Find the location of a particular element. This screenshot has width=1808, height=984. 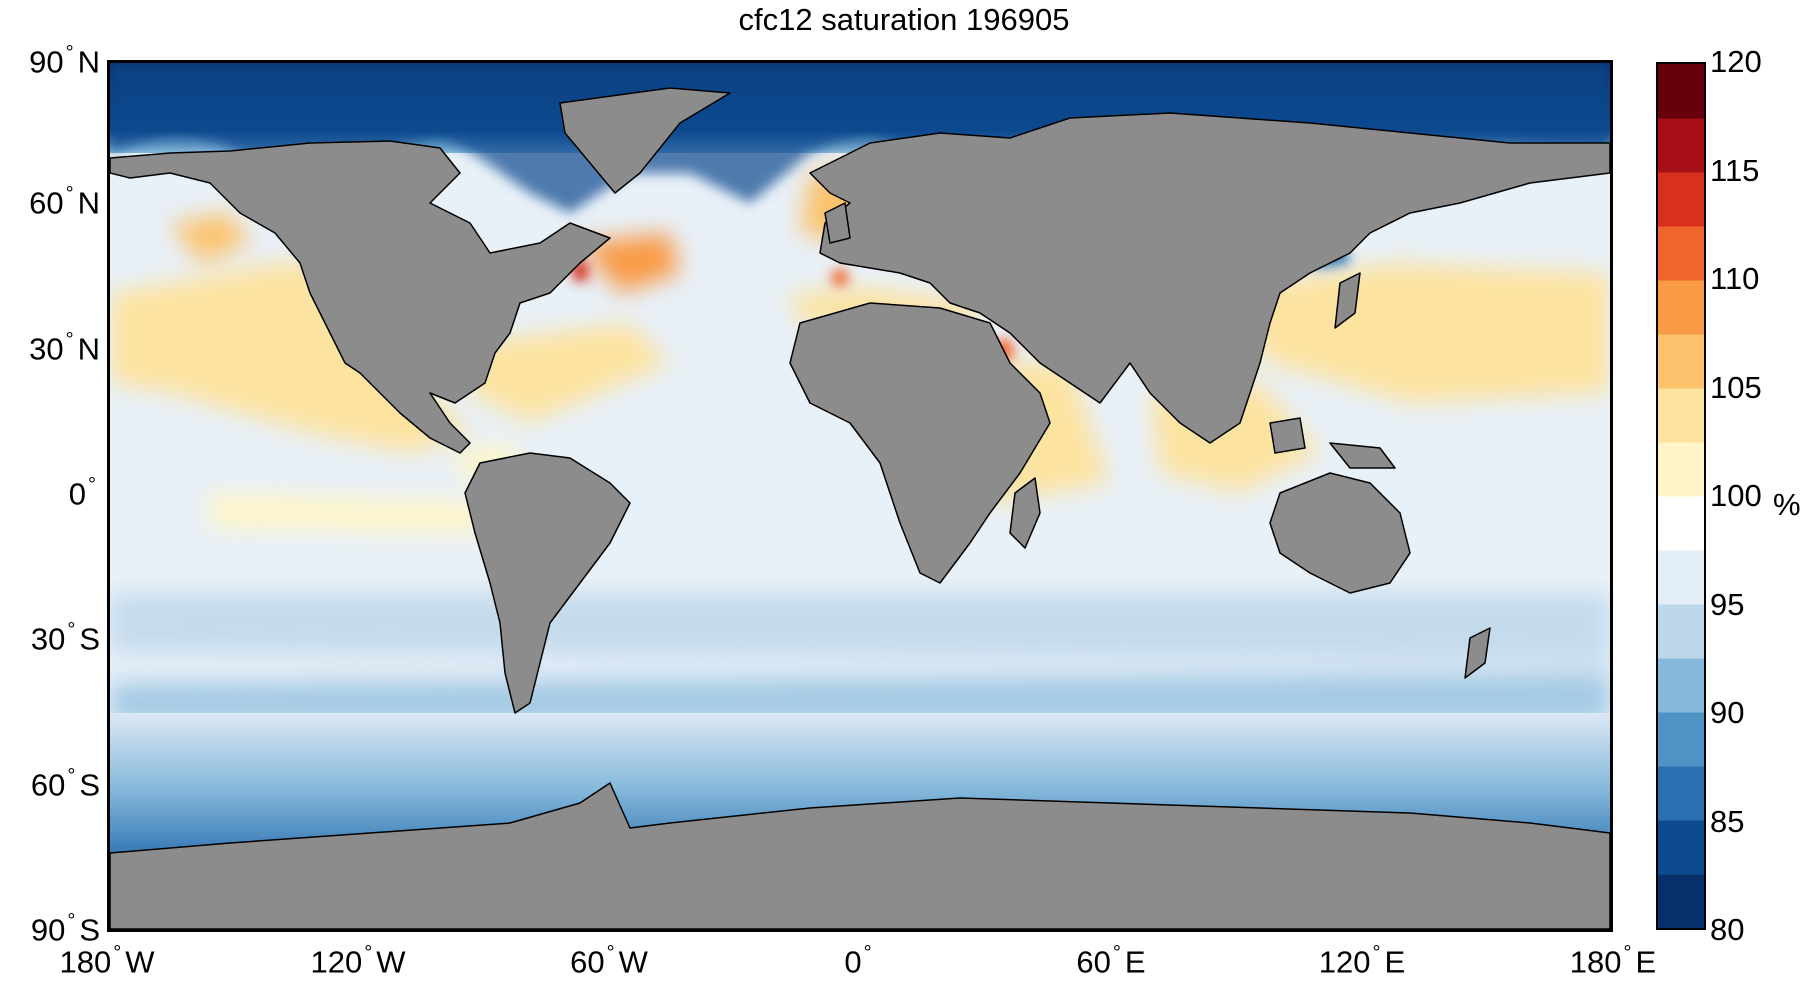

colorbar-tick-label: 80 is located at coordinates (1727, 929).